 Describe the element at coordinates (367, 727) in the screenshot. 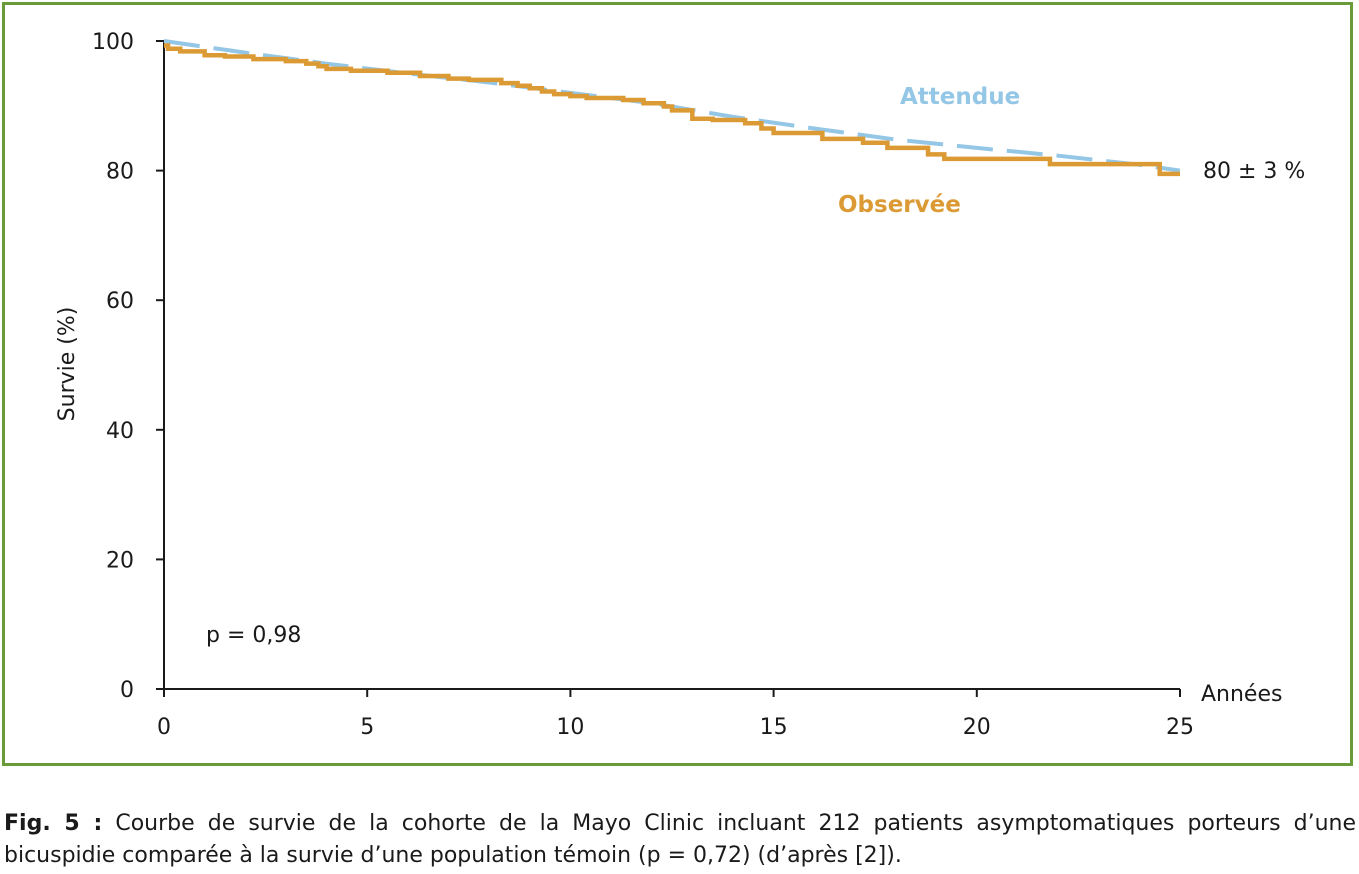

I see `x-tick-label: 5` at that location.